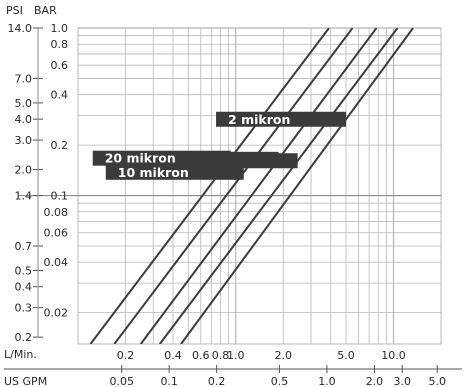  I want to click on gpm-tick-label: 0.2, so click(217, 381).